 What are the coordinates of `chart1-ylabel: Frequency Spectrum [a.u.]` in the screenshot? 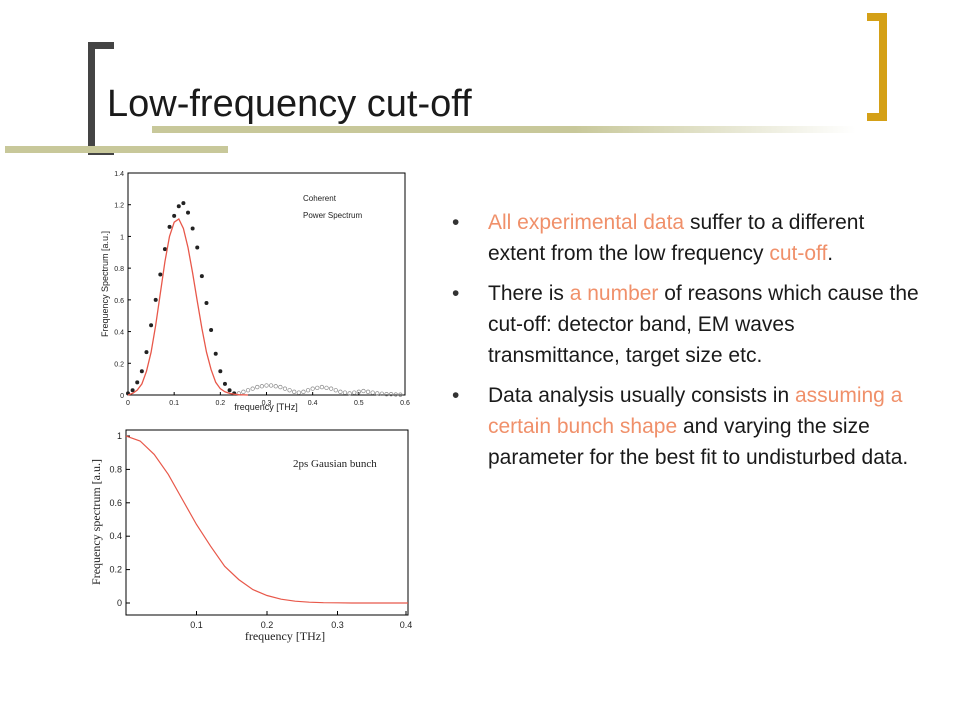 It's located at (105, 284).